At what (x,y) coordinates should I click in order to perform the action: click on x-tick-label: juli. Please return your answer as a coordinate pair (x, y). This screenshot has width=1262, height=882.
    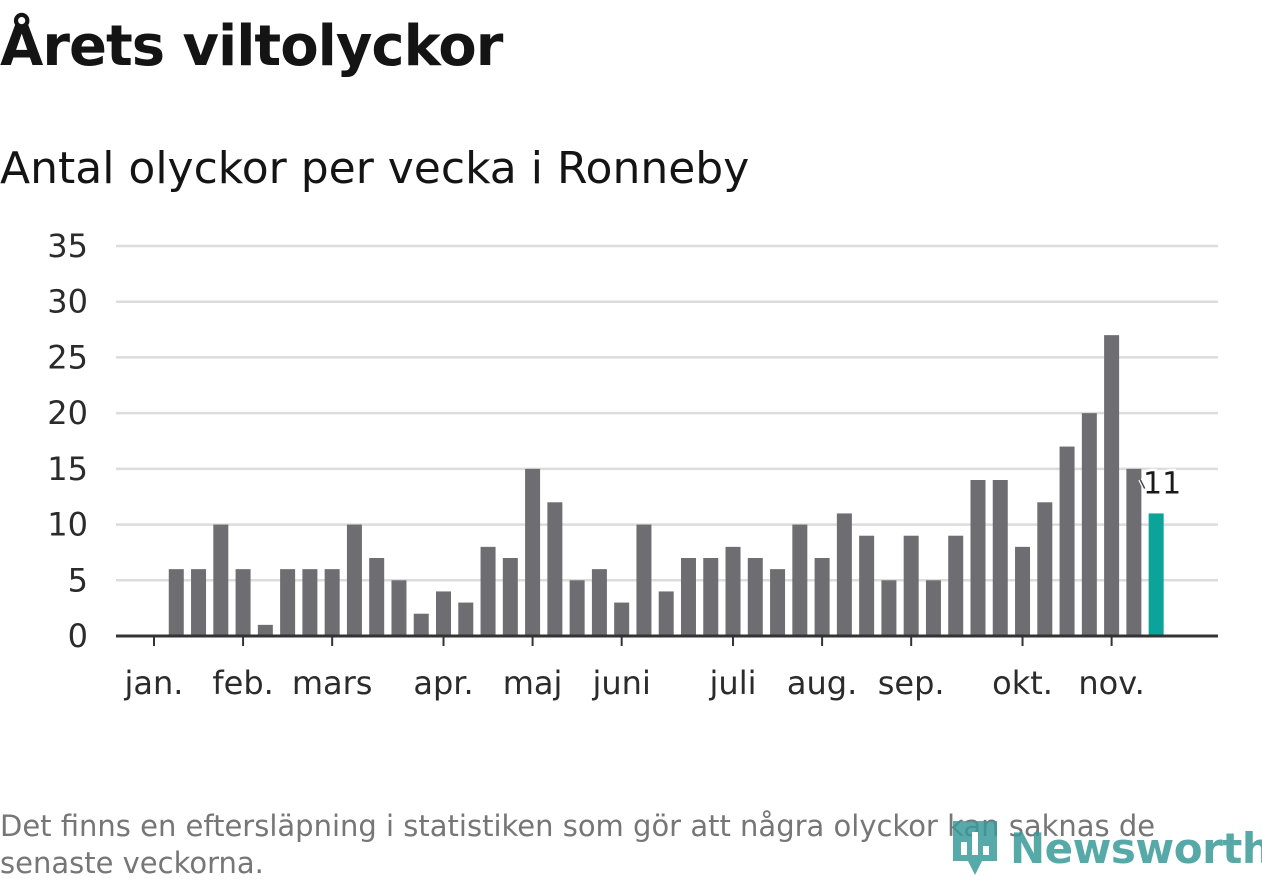
    Looking at the image, I should click on (733, 683).